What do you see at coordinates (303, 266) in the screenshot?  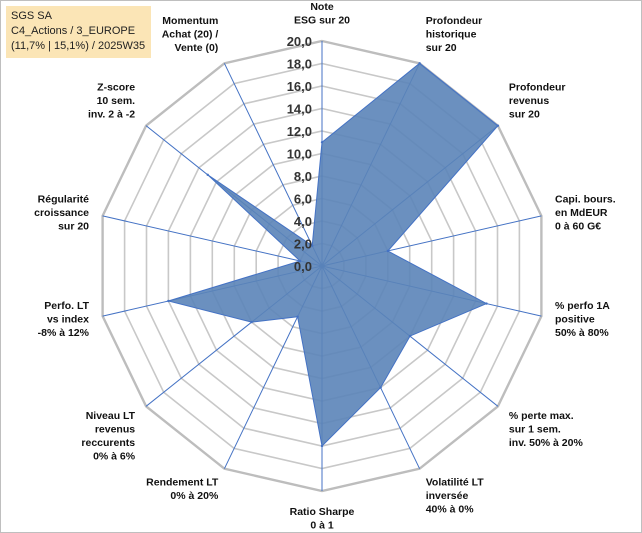 I see `radial-tick-label: 0,0` at bounding box center [303, 266].